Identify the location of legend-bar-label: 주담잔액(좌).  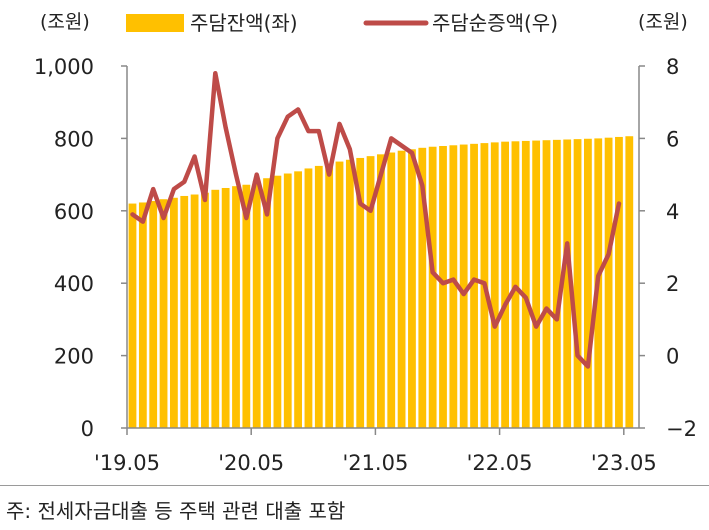
(244, 23).